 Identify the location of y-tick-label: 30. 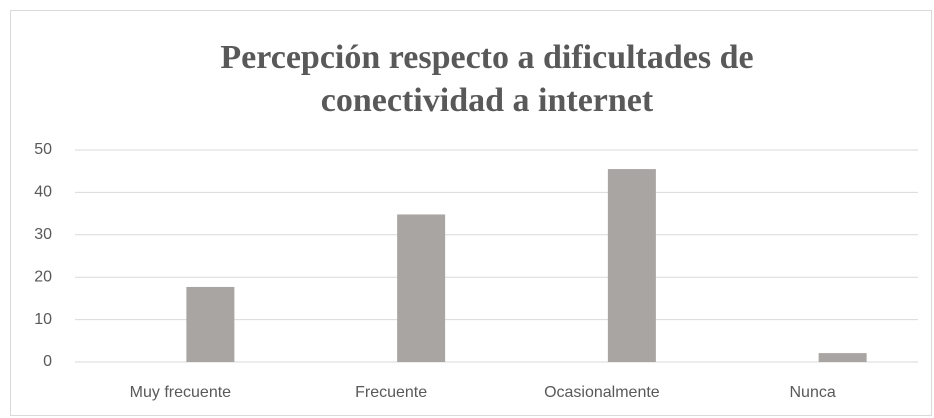
(43, 234).